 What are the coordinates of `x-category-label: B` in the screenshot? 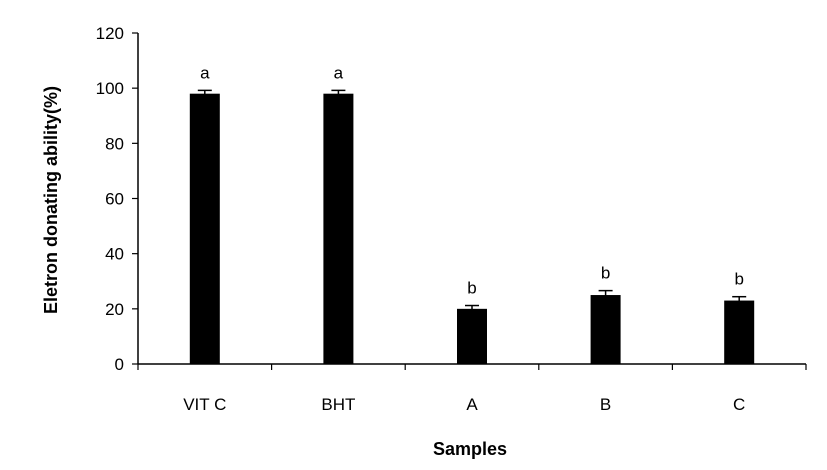 It's located at (605, 404).